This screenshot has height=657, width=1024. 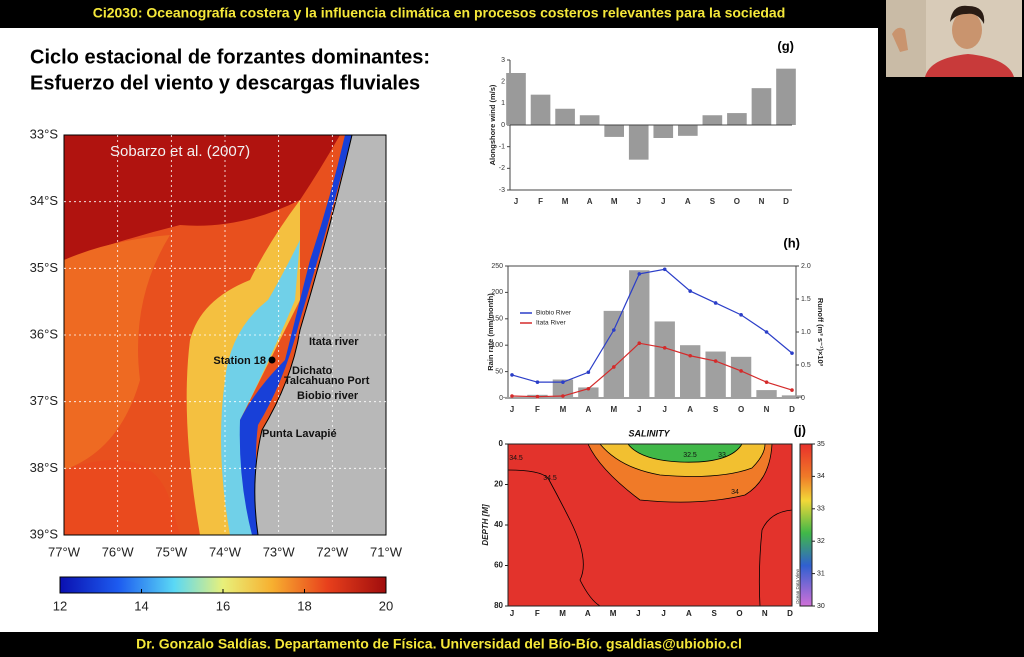 I want to click on y-tick-label: 3, so click(x=503, y=60).